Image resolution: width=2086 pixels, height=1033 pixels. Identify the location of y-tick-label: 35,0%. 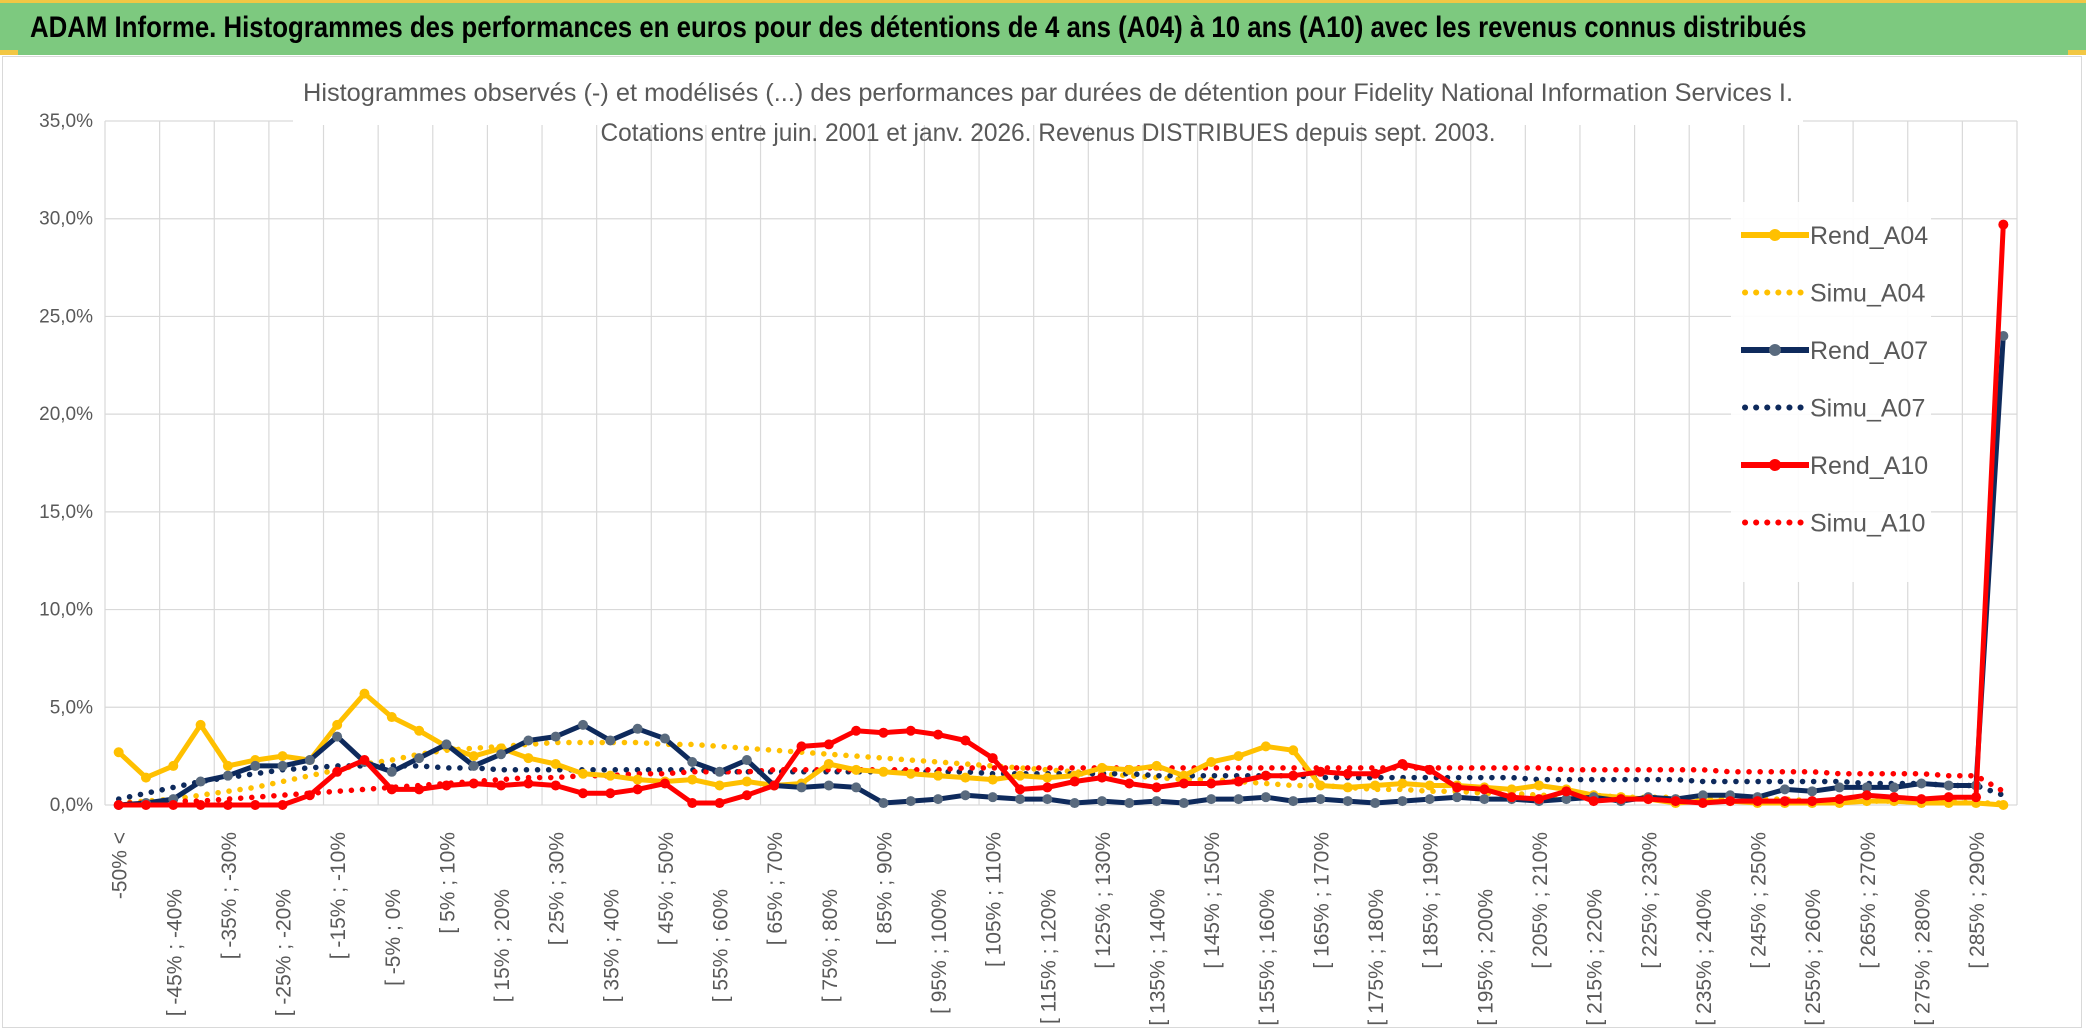
(66, 121).